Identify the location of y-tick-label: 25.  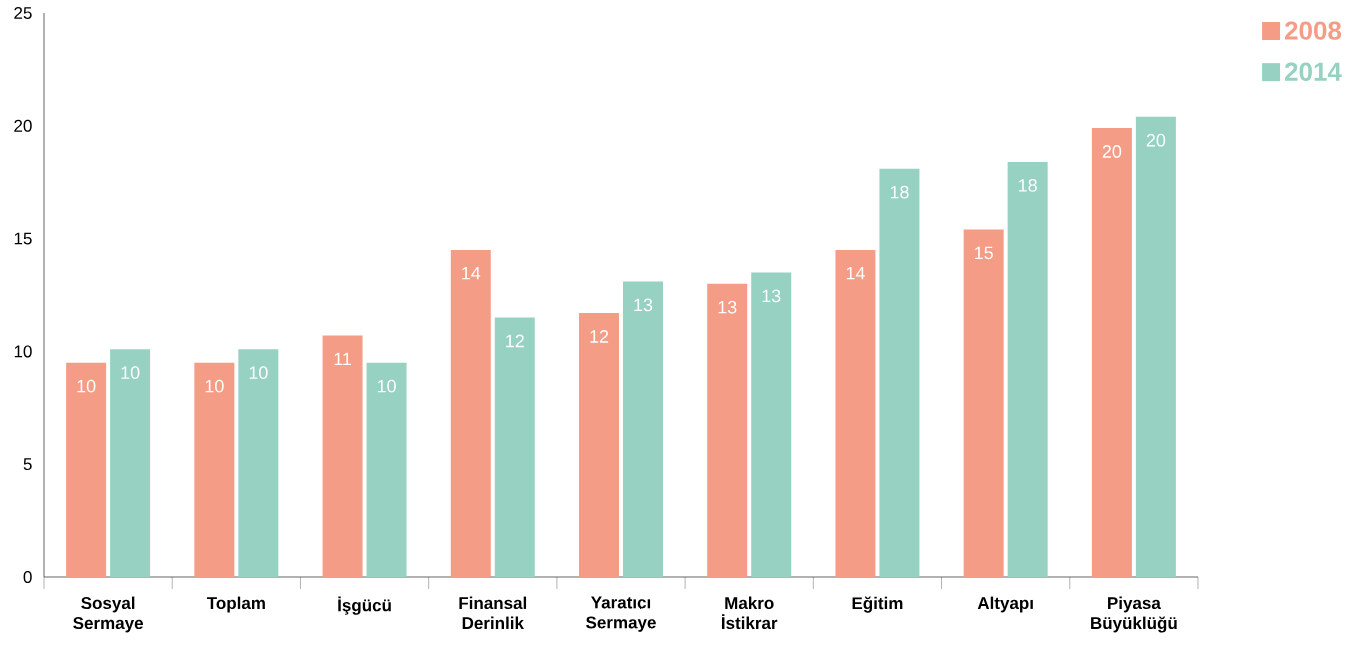
(23, 13).